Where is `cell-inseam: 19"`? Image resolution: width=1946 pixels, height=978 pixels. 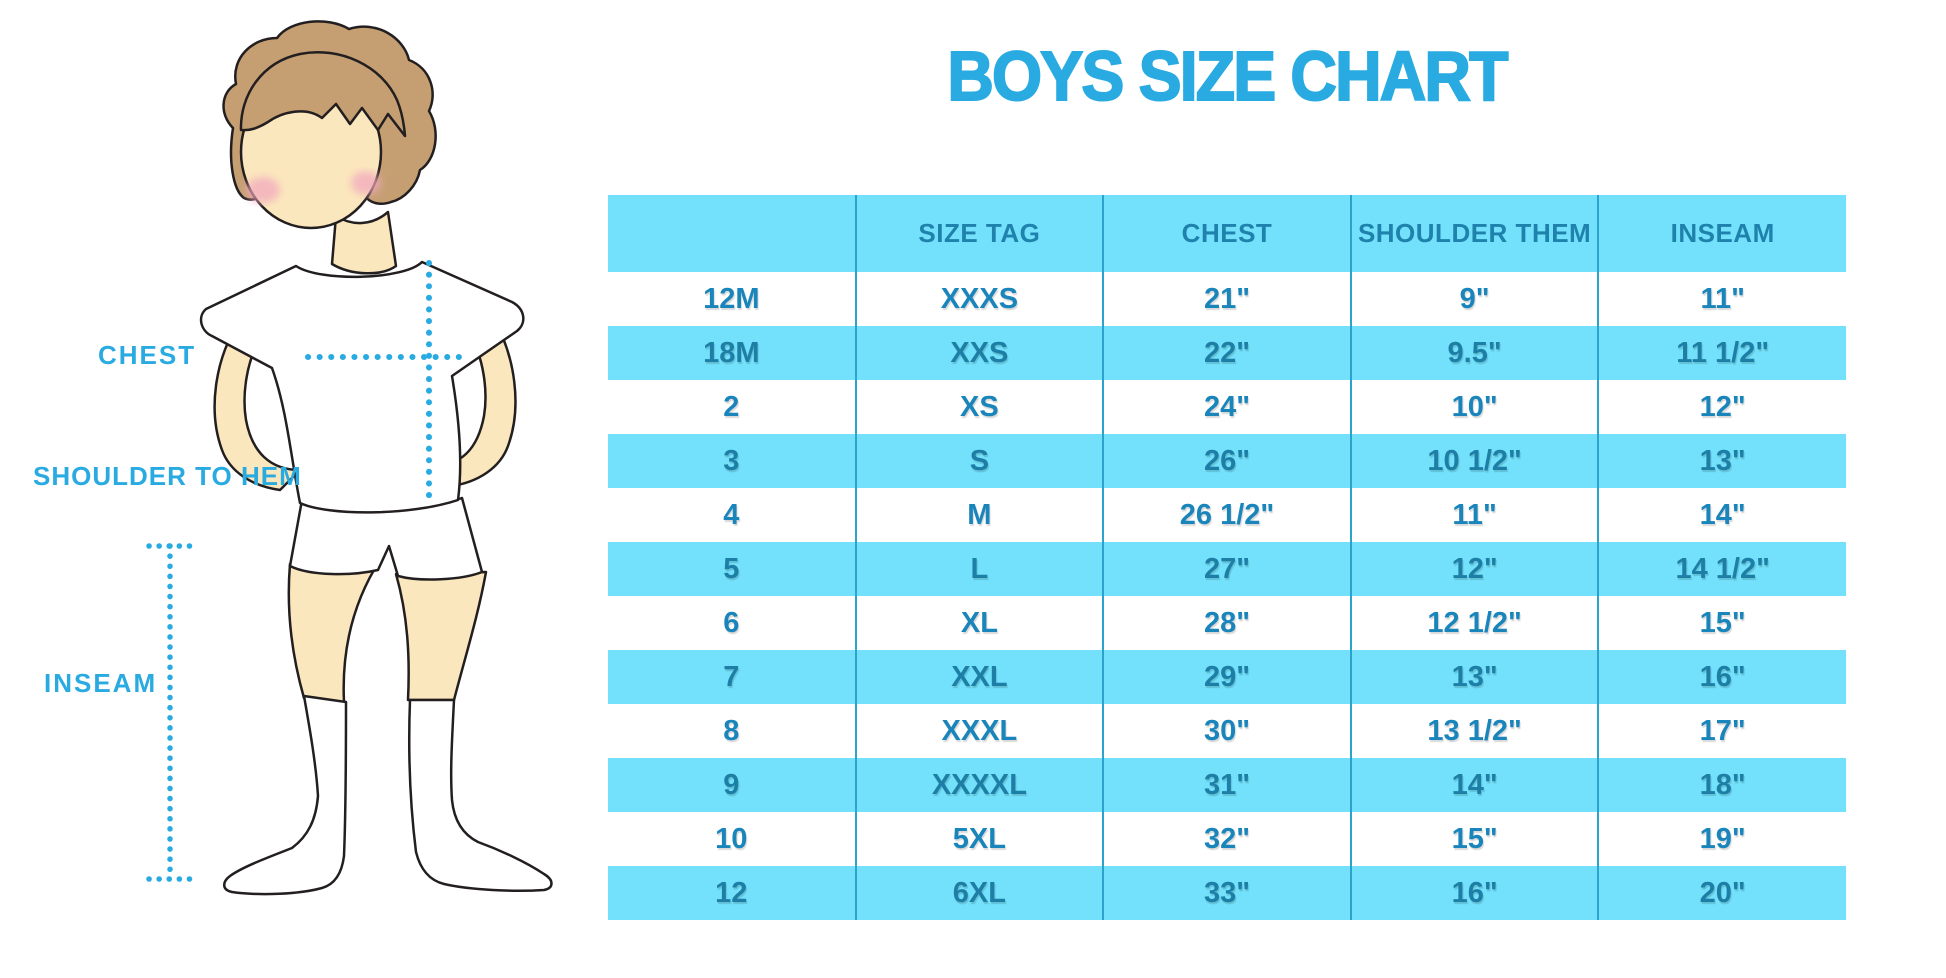
cell-inseam: 19" is located at coordinates (1721, 839).